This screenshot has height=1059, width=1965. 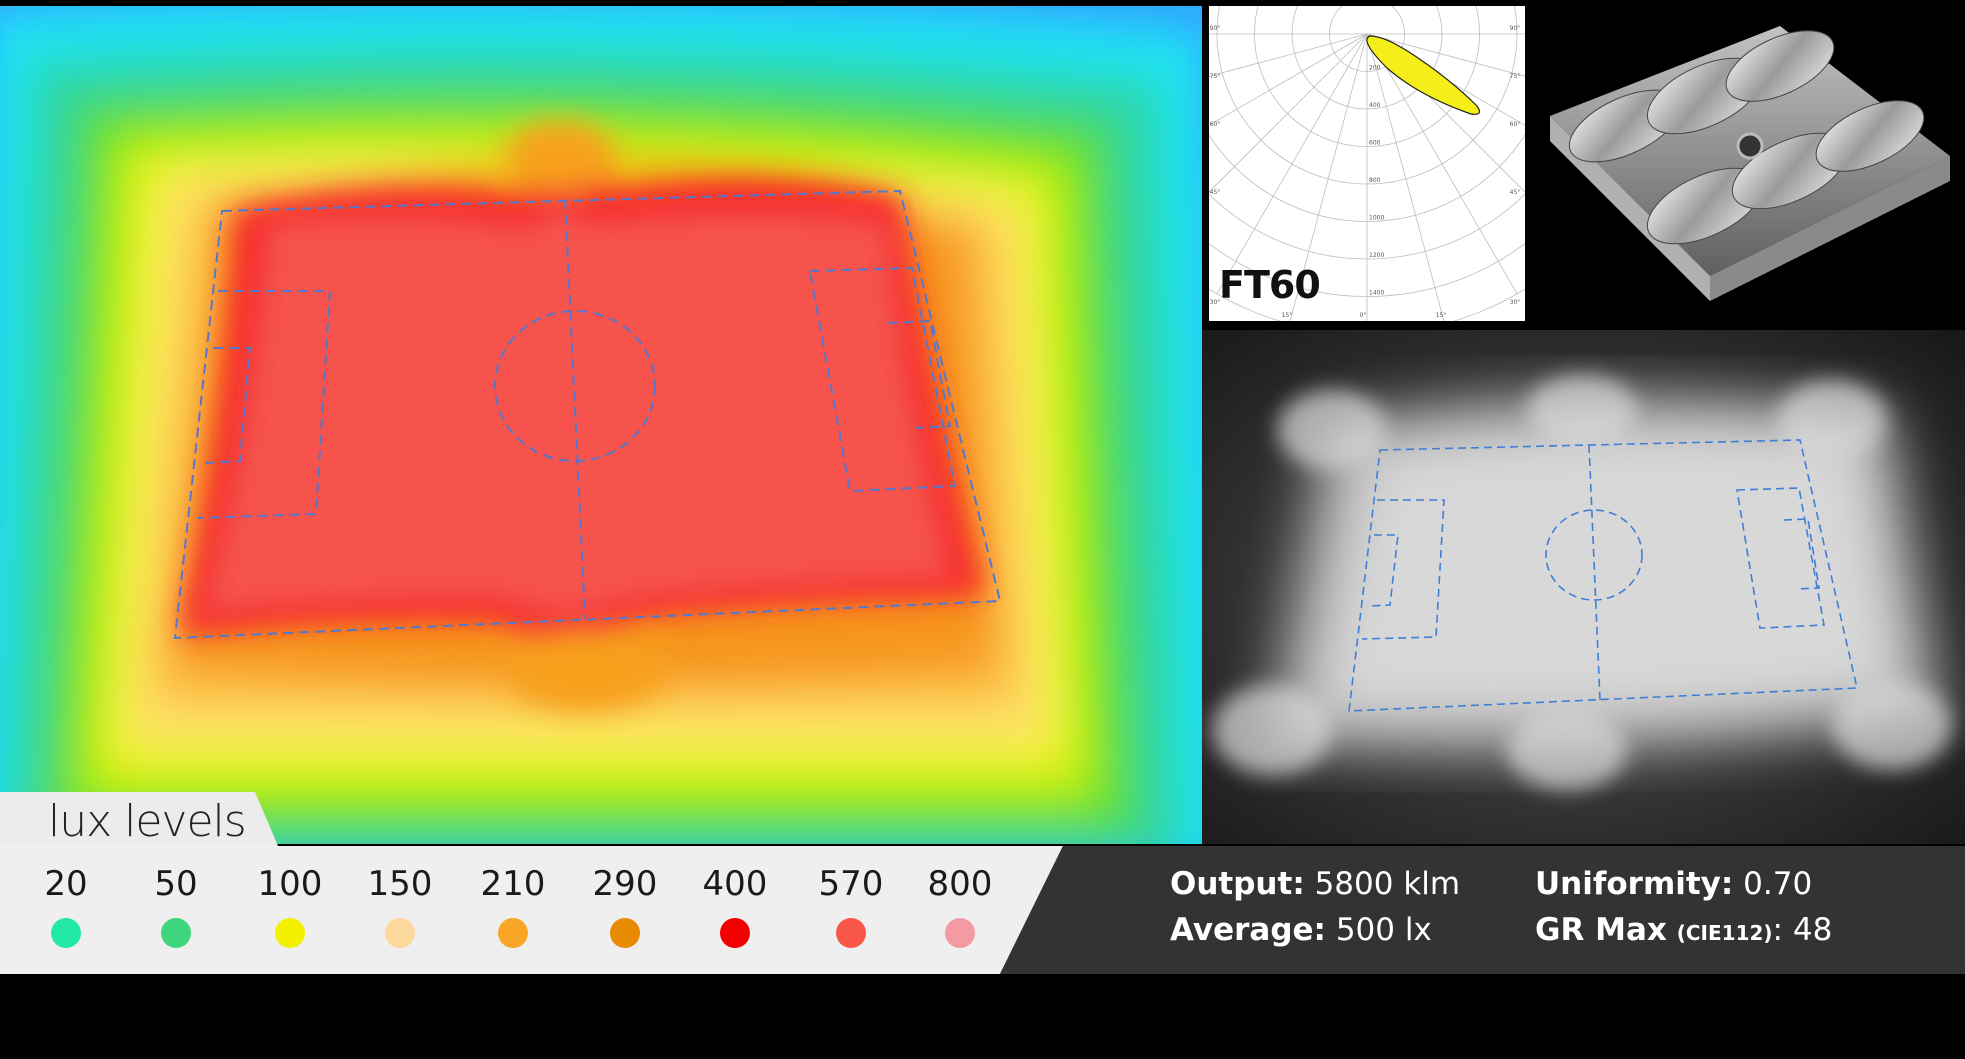 What do you see at coordinates (625, 884) in the screenshot?
I see `legend-value: 290` at bounding box center [625, 884].